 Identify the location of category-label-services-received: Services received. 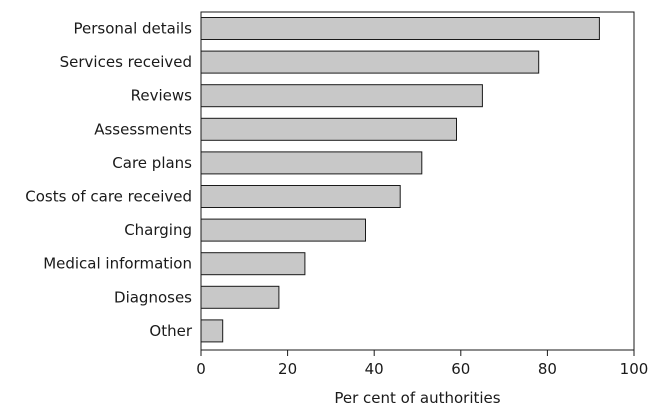
(126, 62).